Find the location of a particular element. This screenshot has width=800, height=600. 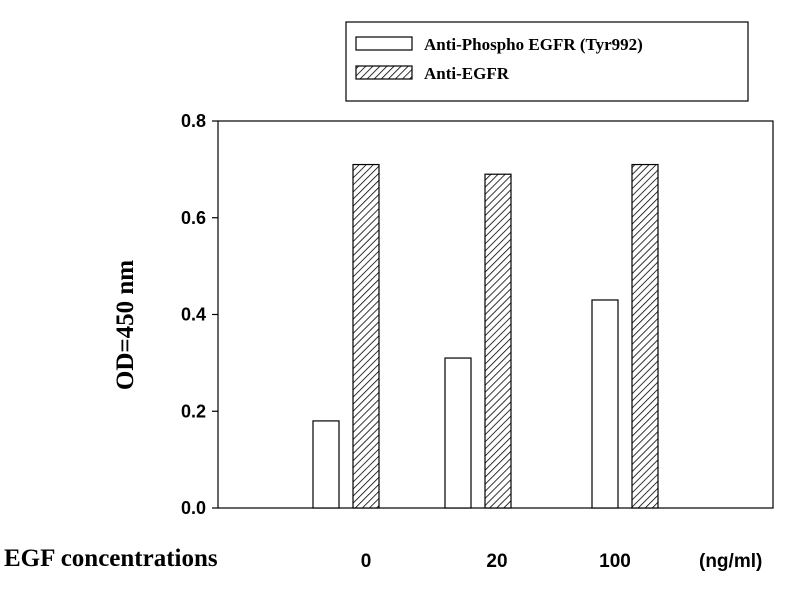

x-tick-label: 100 is located at coordinates (615, 561).